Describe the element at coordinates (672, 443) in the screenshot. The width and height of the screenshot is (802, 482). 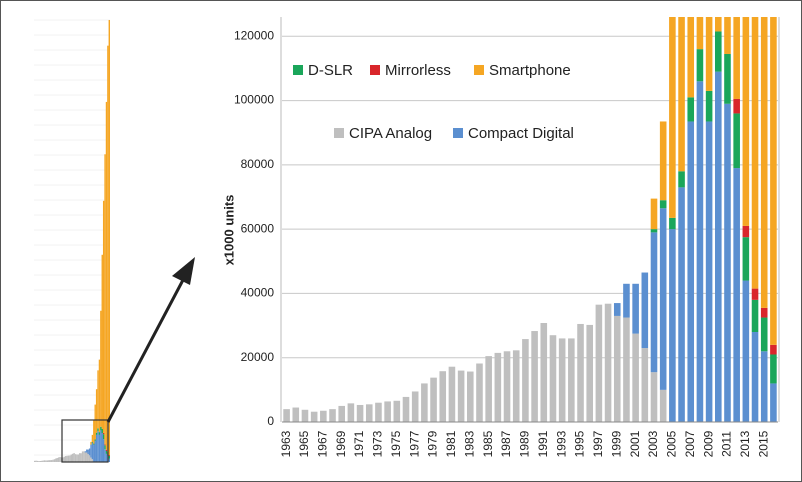
I see `x-tick-label: 2005` at that location.